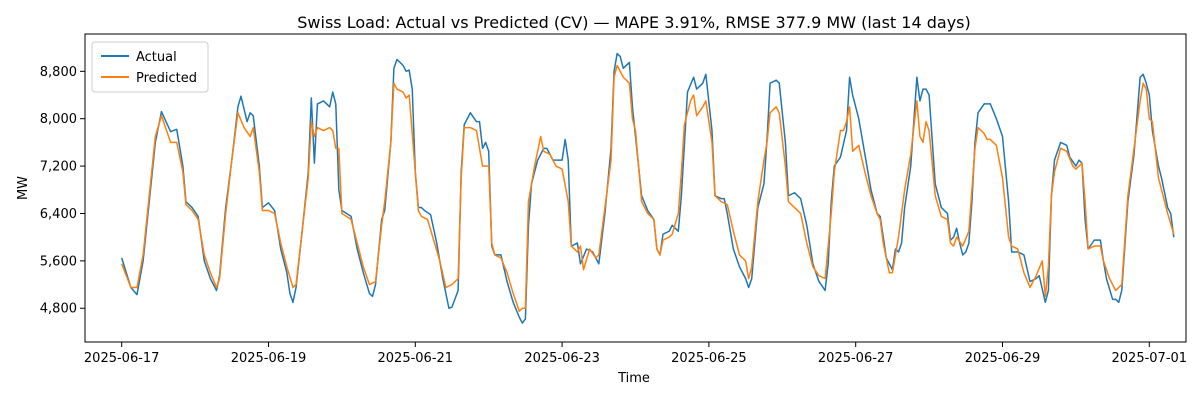 The image size is (1200, 400). What do you see at coordinates (58, 167) in the screenshot?
I see `y-tick-label: 7,200` at bounding box center [58, 167].